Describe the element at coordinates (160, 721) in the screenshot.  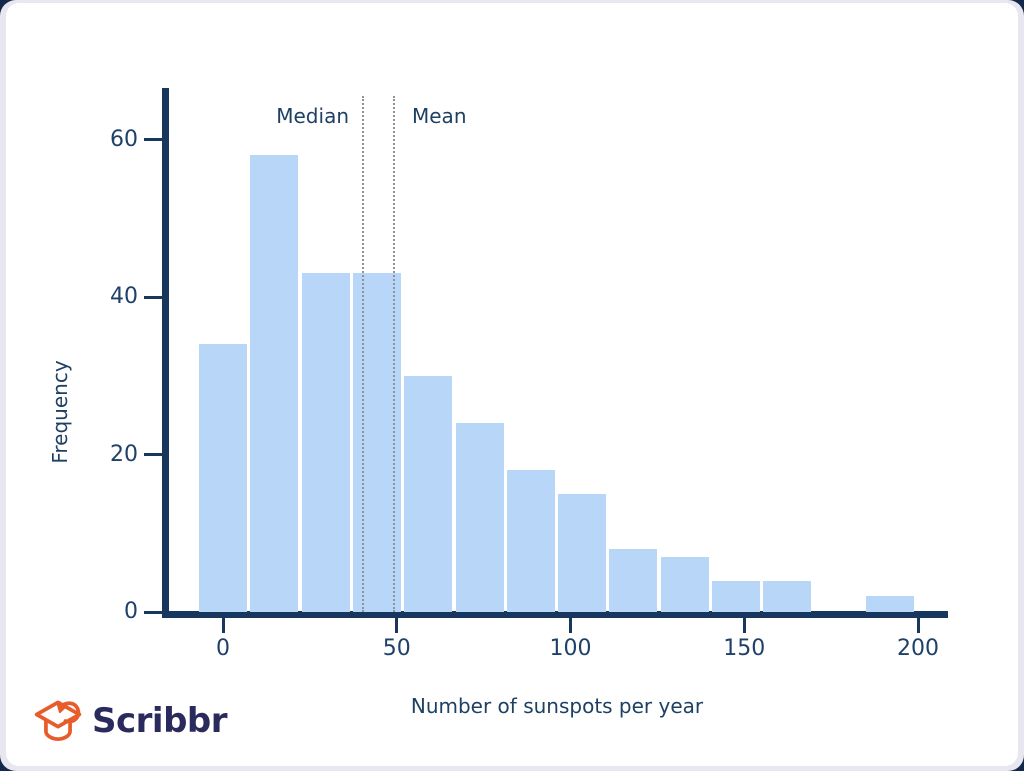
I see `scribbr-wordmark: Scribbr` at that location.